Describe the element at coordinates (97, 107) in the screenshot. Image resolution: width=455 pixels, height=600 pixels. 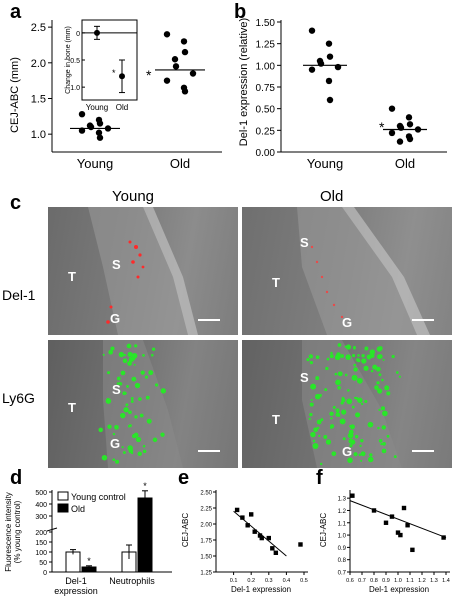
I see `chart-a-inset-cat-young: Young` at that location.